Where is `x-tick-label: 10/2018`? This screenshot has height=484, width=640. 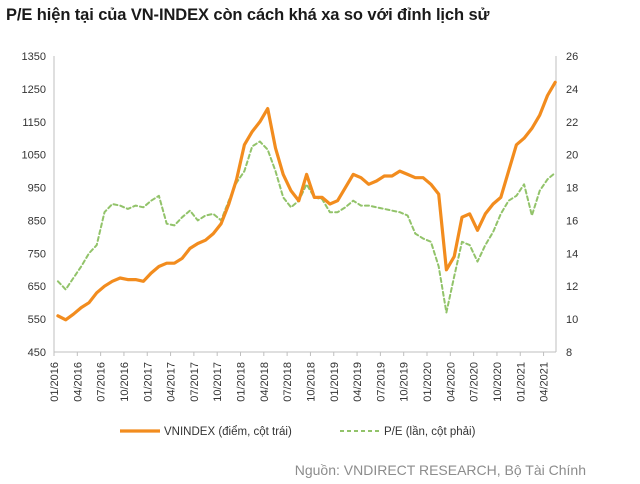 x-tick-label: 10/2018 is located at coordinates (311, 382).